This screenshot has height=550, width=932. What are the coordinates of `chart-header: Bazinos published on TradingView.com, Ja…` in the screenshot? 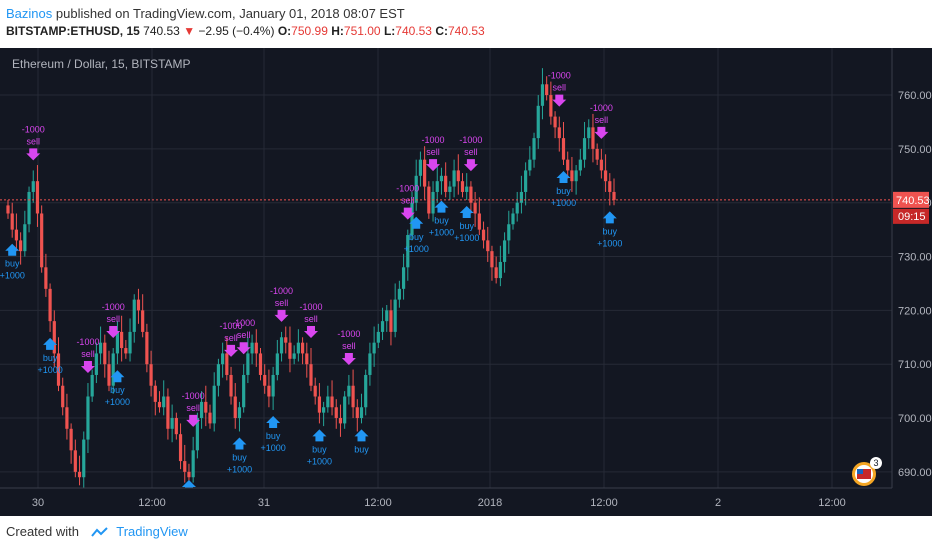 It's located at (466, 24).